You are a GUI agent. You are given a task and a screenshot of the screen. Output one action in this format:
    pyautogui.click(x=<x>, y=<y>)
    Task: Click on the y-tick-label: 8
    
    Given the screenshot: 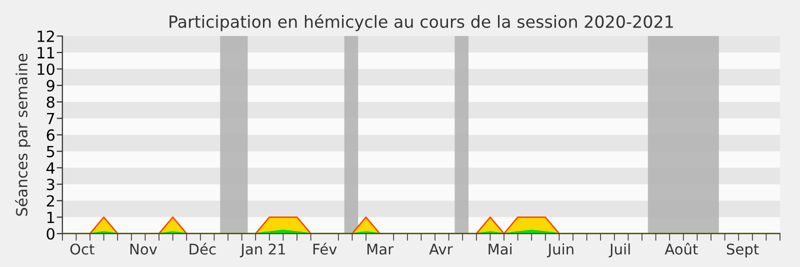 What is the action you would take?
    pyautogui.click(x=50, y=102)
    